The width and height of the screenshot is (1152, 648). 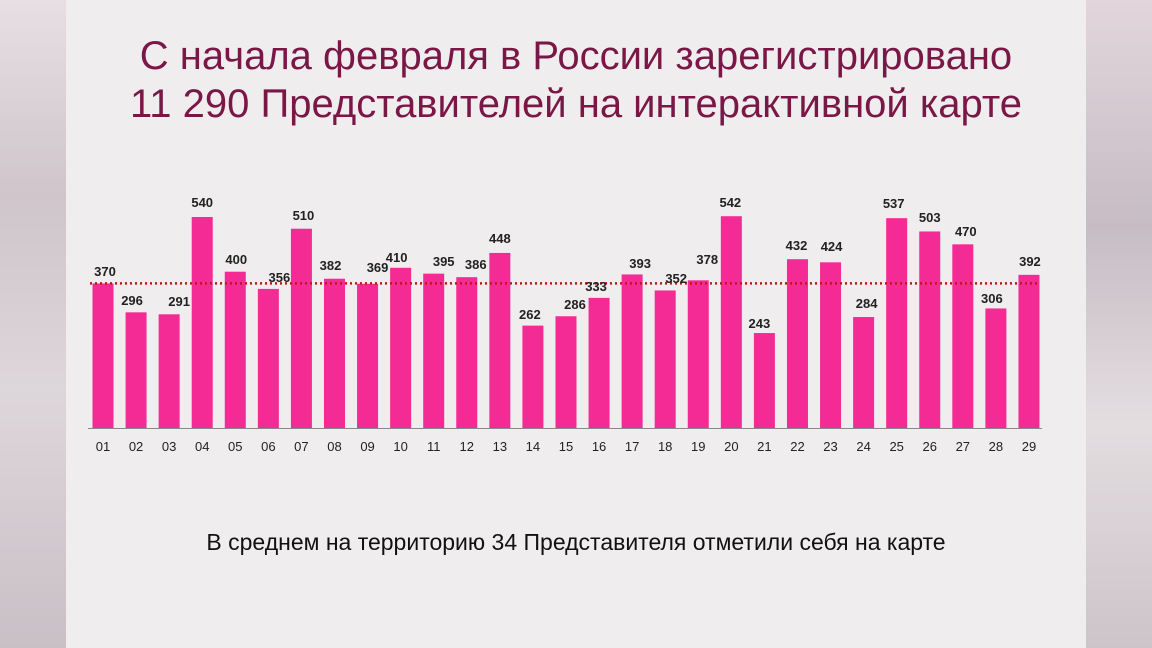 I want to click on x-tick-label-04: 04, so click(x=202, y=446).